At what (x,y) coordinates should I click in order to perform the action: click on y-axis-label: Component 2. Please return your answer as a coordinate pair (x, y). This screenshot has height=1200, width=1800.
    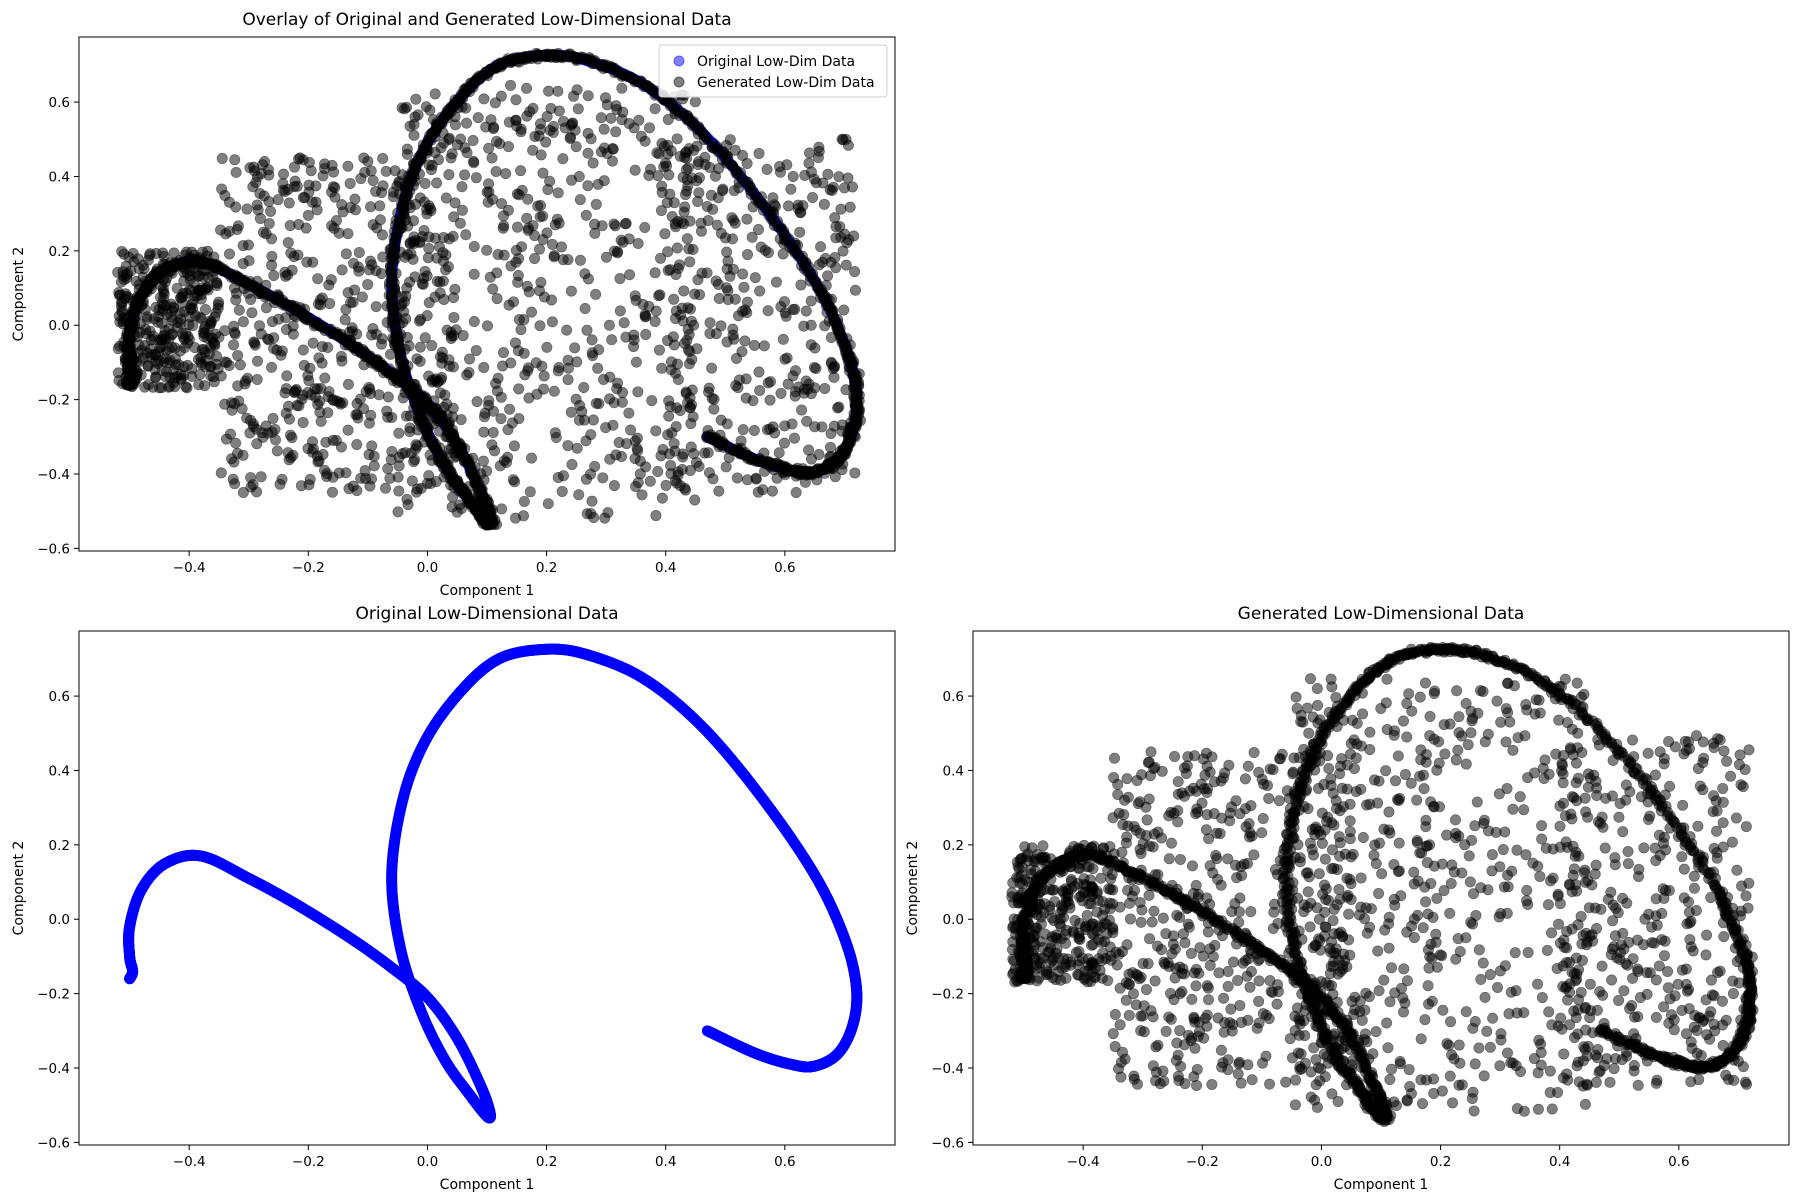
    Looking at the image, I should click on (19, 294).